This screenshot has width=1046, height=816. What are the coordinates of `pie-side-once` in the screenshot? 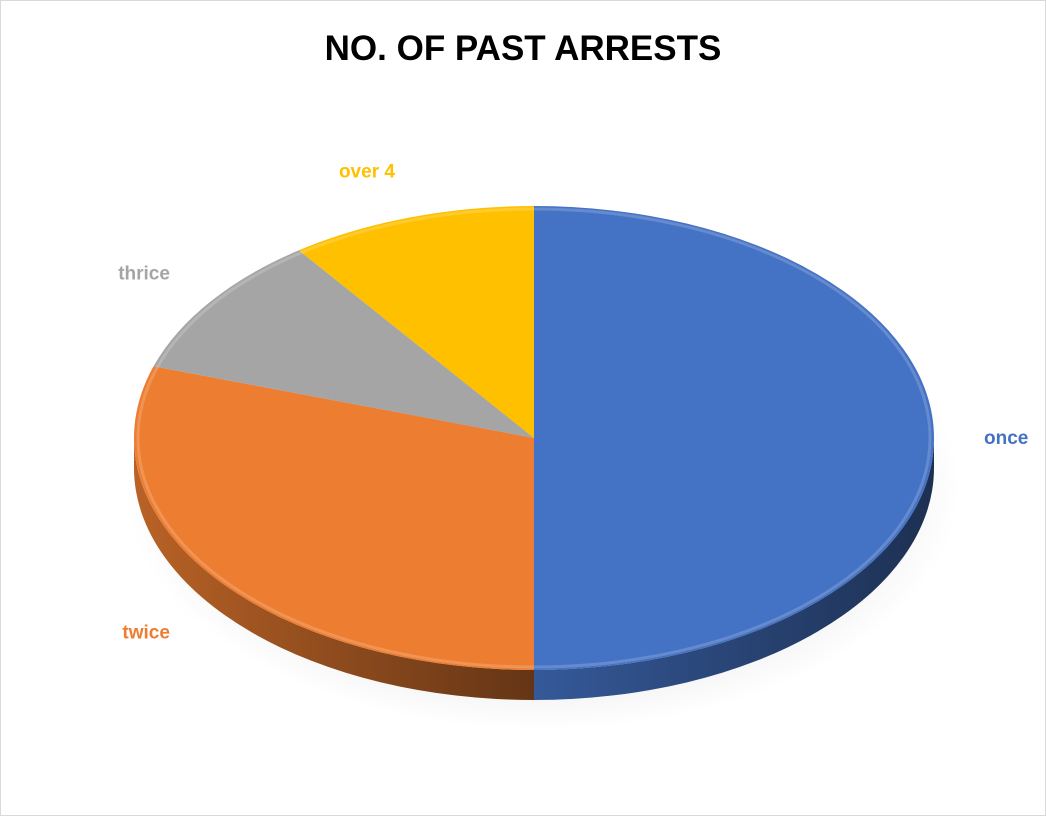 It's located at (734, 569).